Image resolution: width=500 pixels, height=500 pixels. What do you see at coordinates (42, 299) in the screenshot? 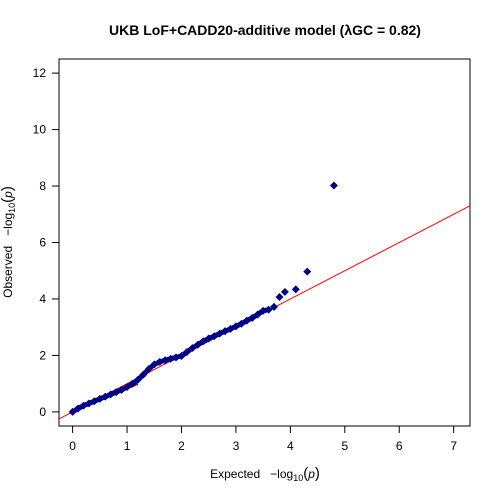
I see `y-tick-label: 4` at bounding box center [42, 299].